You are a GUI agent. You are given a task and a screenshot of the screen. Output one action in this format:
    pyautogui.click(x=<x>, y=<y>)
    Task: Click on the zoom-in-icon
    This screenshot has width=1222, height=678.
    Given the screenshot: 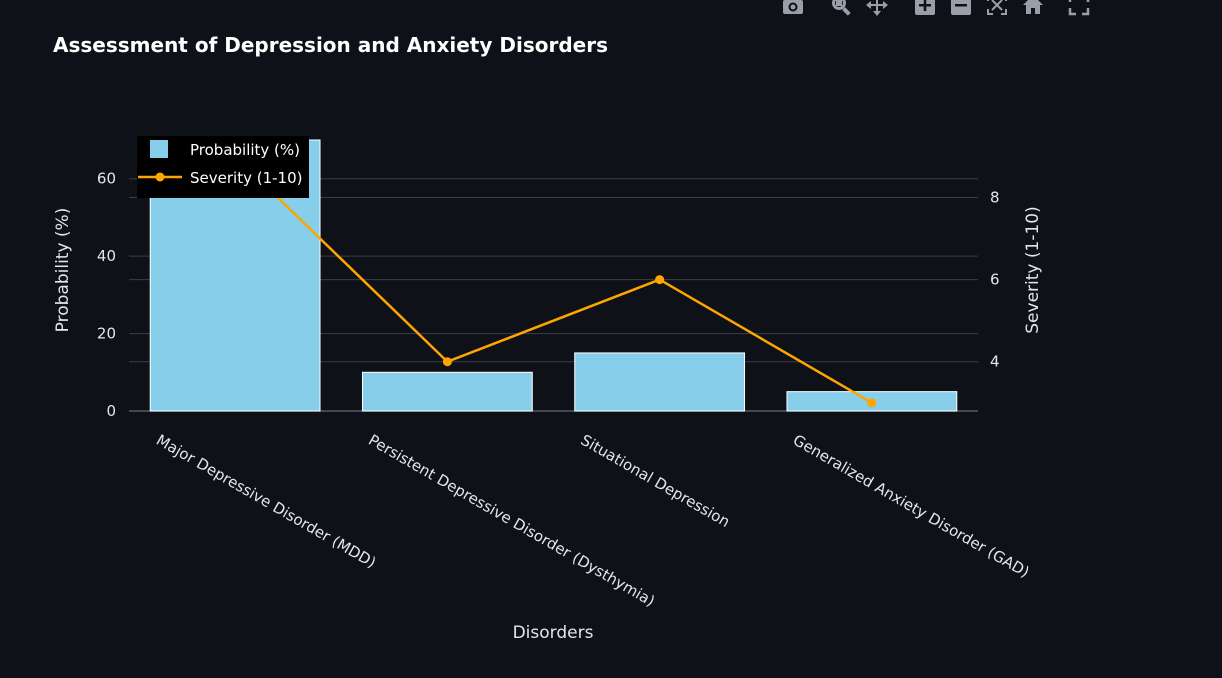 What is the action you would take?
    pyautogui.click(x=925, y=8)
    